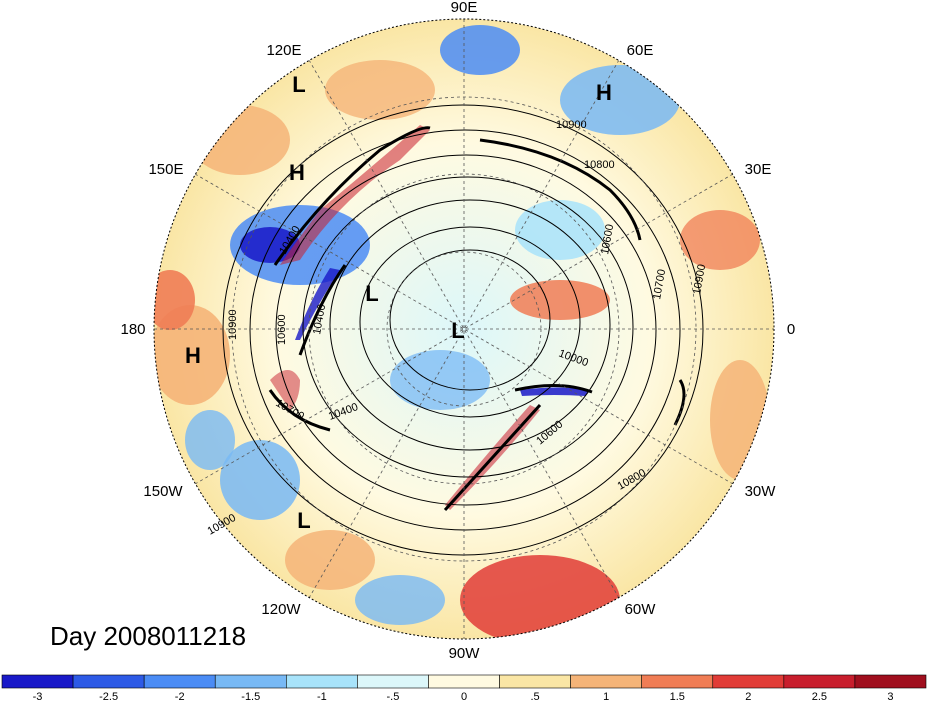  What do you see at coordinates (464, 696) in the screenshot?
I see `colorbar-tick-label: 0` at bounding box center [464, 696].